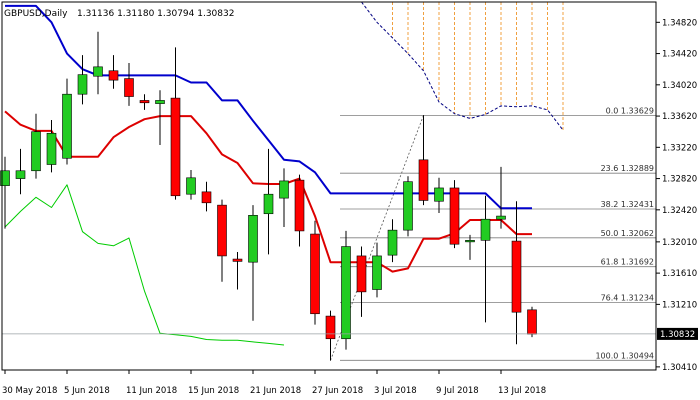 The height and width of the screenshot is (400, 700). I want to click on y-tick-label: 1.30410, so click(679, 368).